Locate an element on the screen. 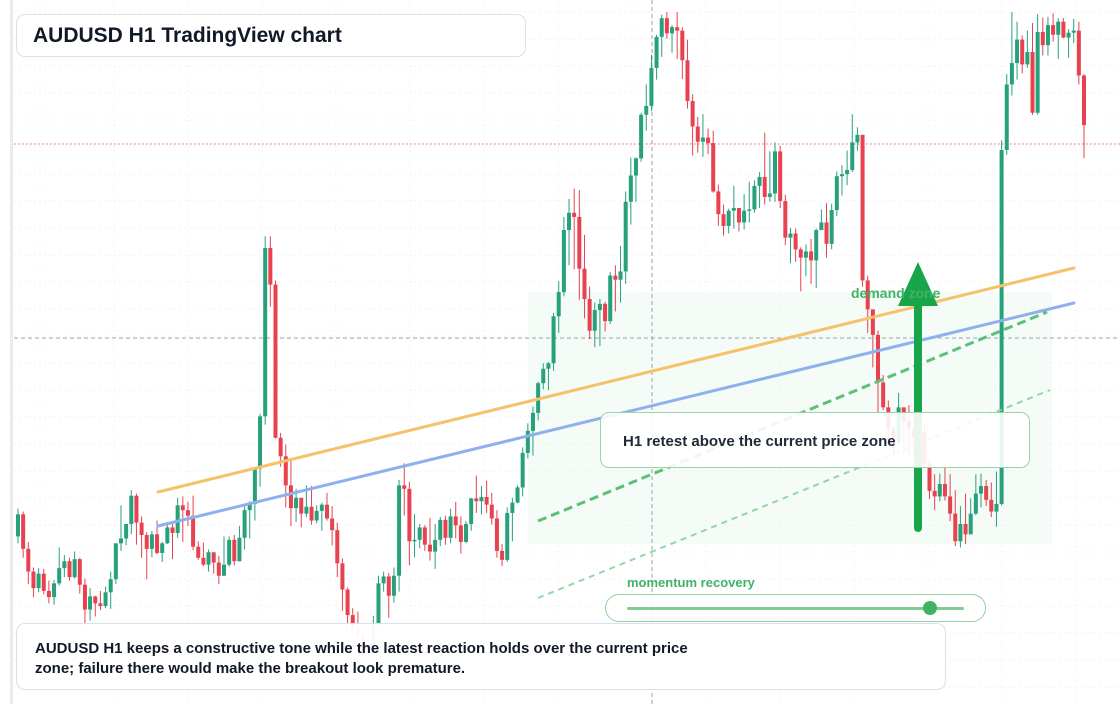 The image size is (1120, 704). chart-title: AUDUSD H1 TradingView chart is located at coordinates (187, 35).